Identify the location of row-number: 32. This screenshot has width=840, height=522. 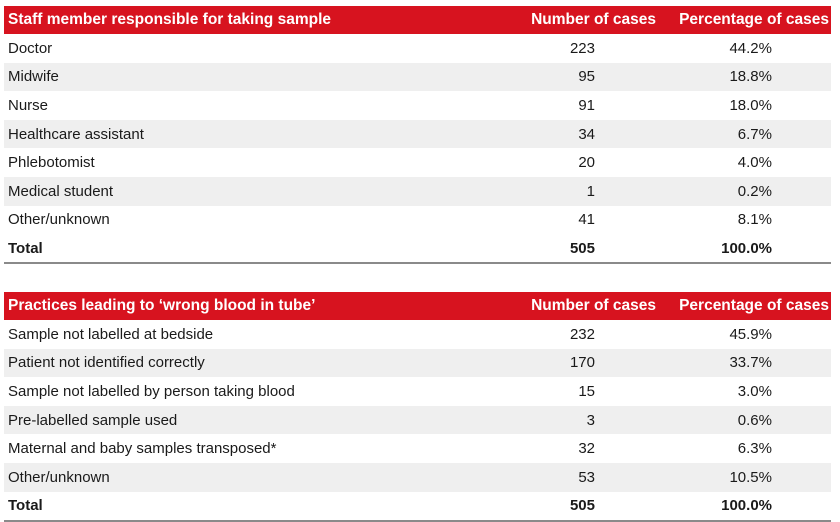
(586, 449).